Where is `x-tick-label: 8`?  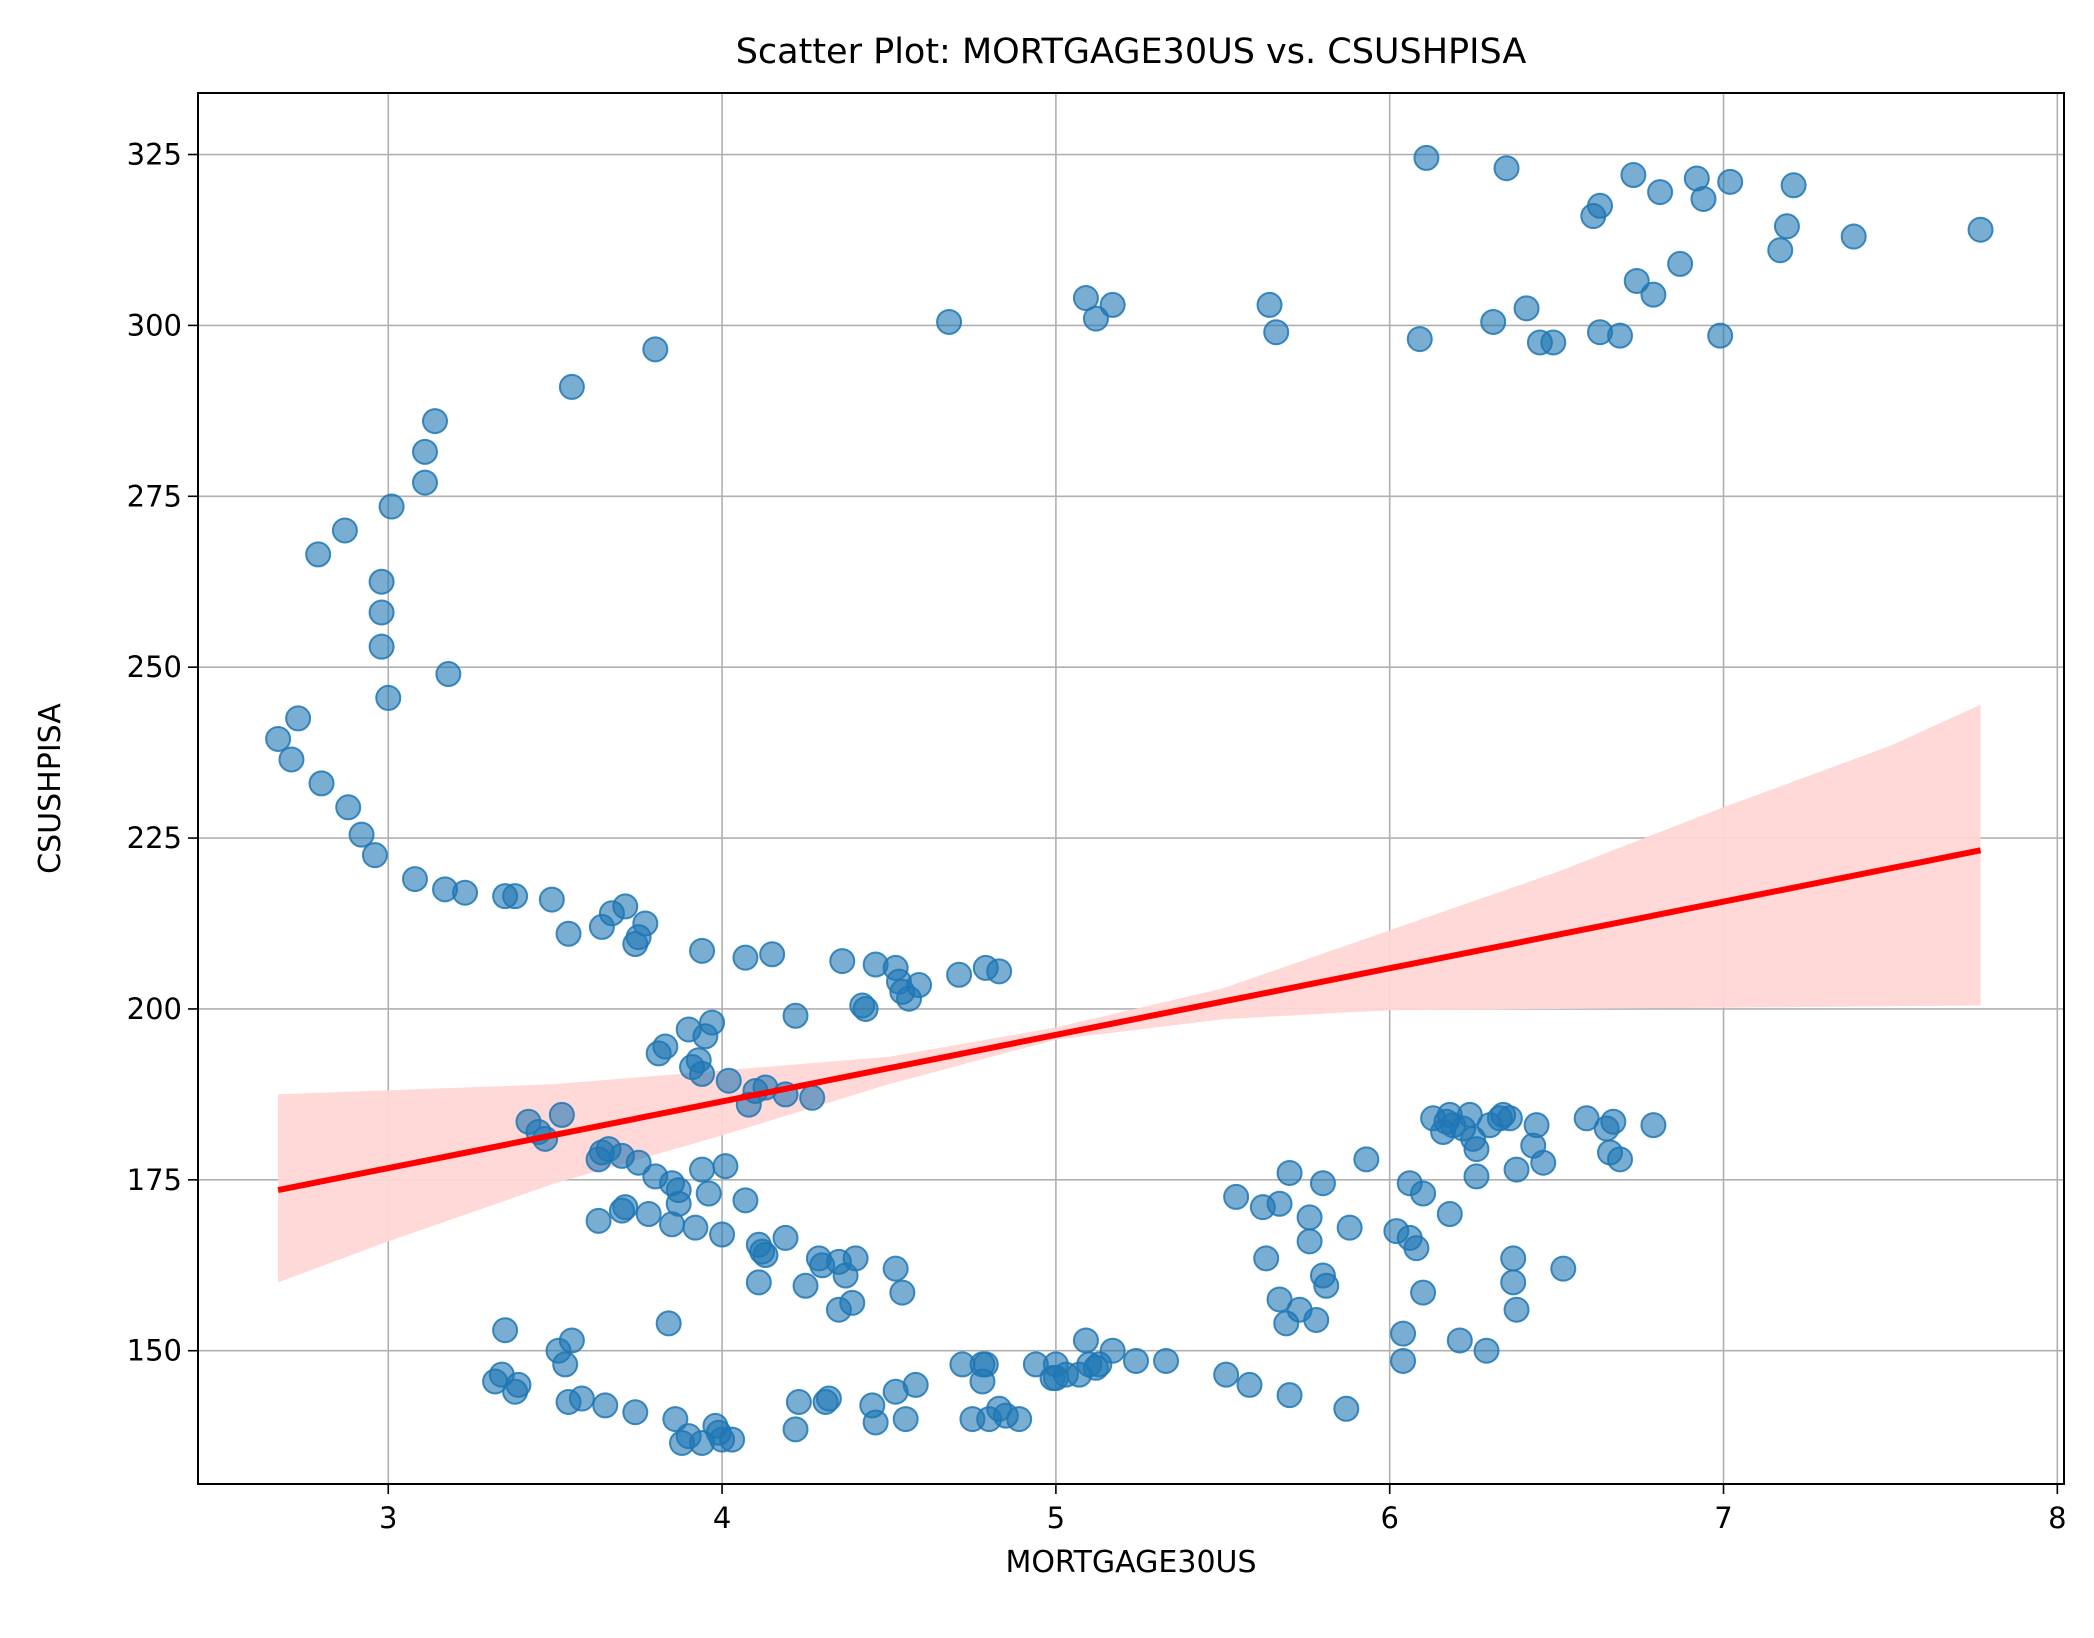 x-tick-label: 8 is located at coordinates (2057, 1518).